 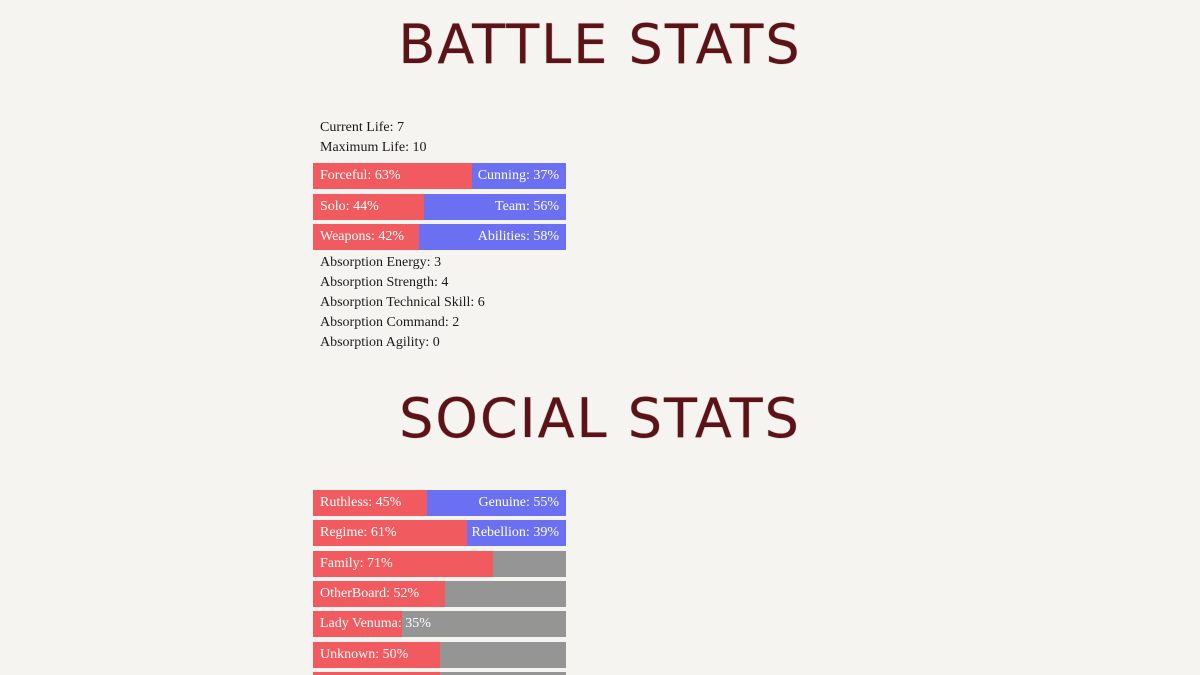 I want to click on family-label: Family: 71%, so click(x=356, y=563).